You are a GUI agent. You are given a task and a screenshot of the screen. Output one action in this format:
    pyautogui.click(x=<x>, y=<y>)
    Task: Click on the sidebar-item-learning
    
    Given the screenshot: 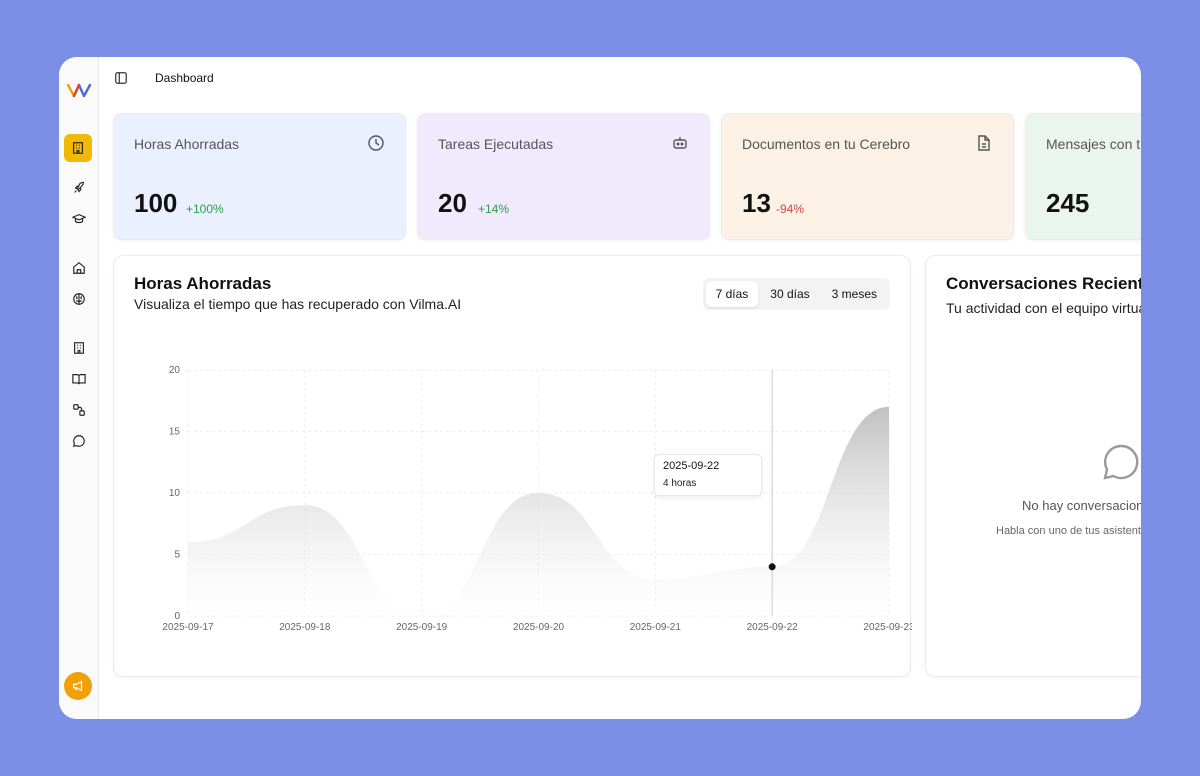 What is the action you would take?
    pyautogui.click(x=79, y=219)
    